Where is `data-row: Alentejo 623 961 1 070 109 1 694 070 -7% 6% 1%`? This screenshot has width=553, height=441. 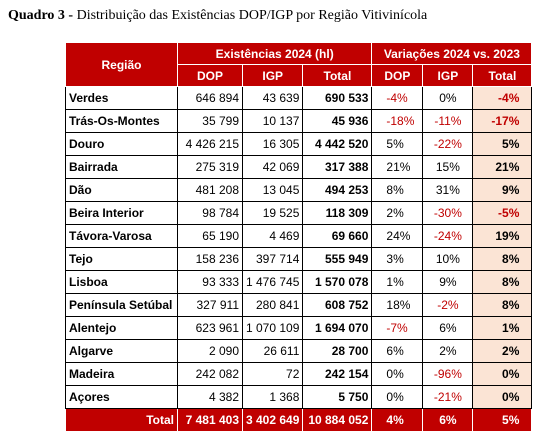 data-row: Alentejo 623 961 1 070 109 1 694 070 -7% 6% 1% is located at coordinates (299, 328).